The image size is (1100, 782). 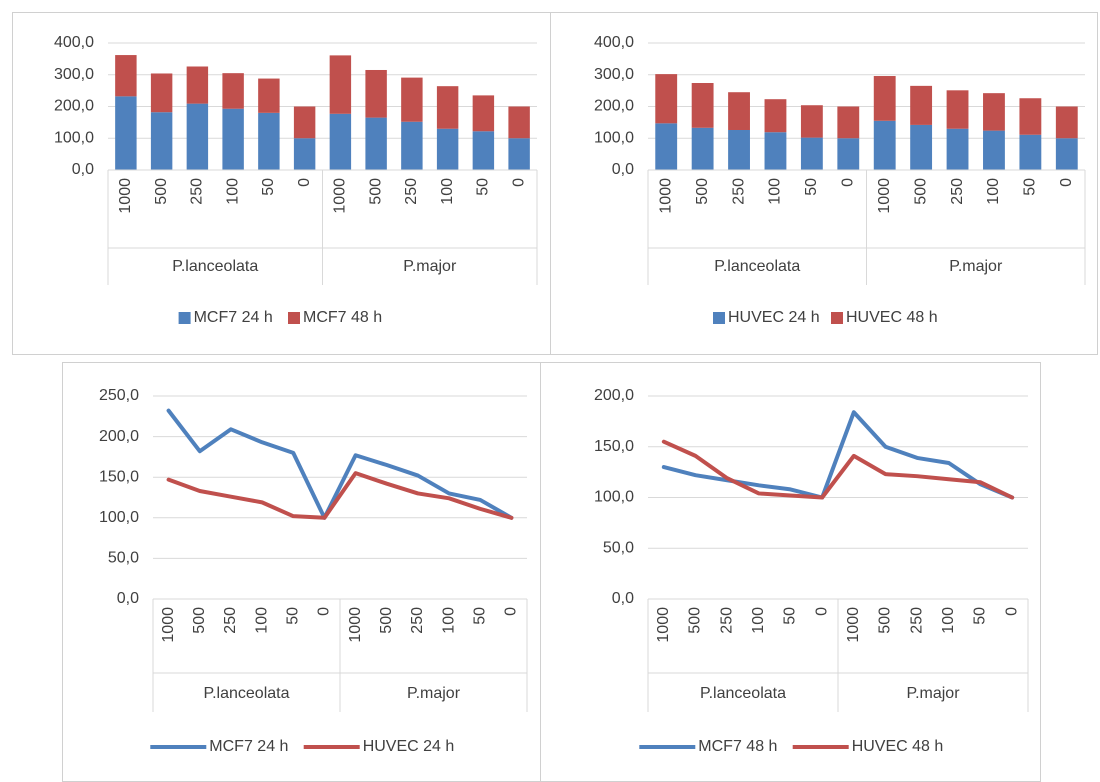 What do you see at coordinates (614, 74) in the screenshot?
I see `y-tick-label: 300,0` at bounding box center [614, 74].